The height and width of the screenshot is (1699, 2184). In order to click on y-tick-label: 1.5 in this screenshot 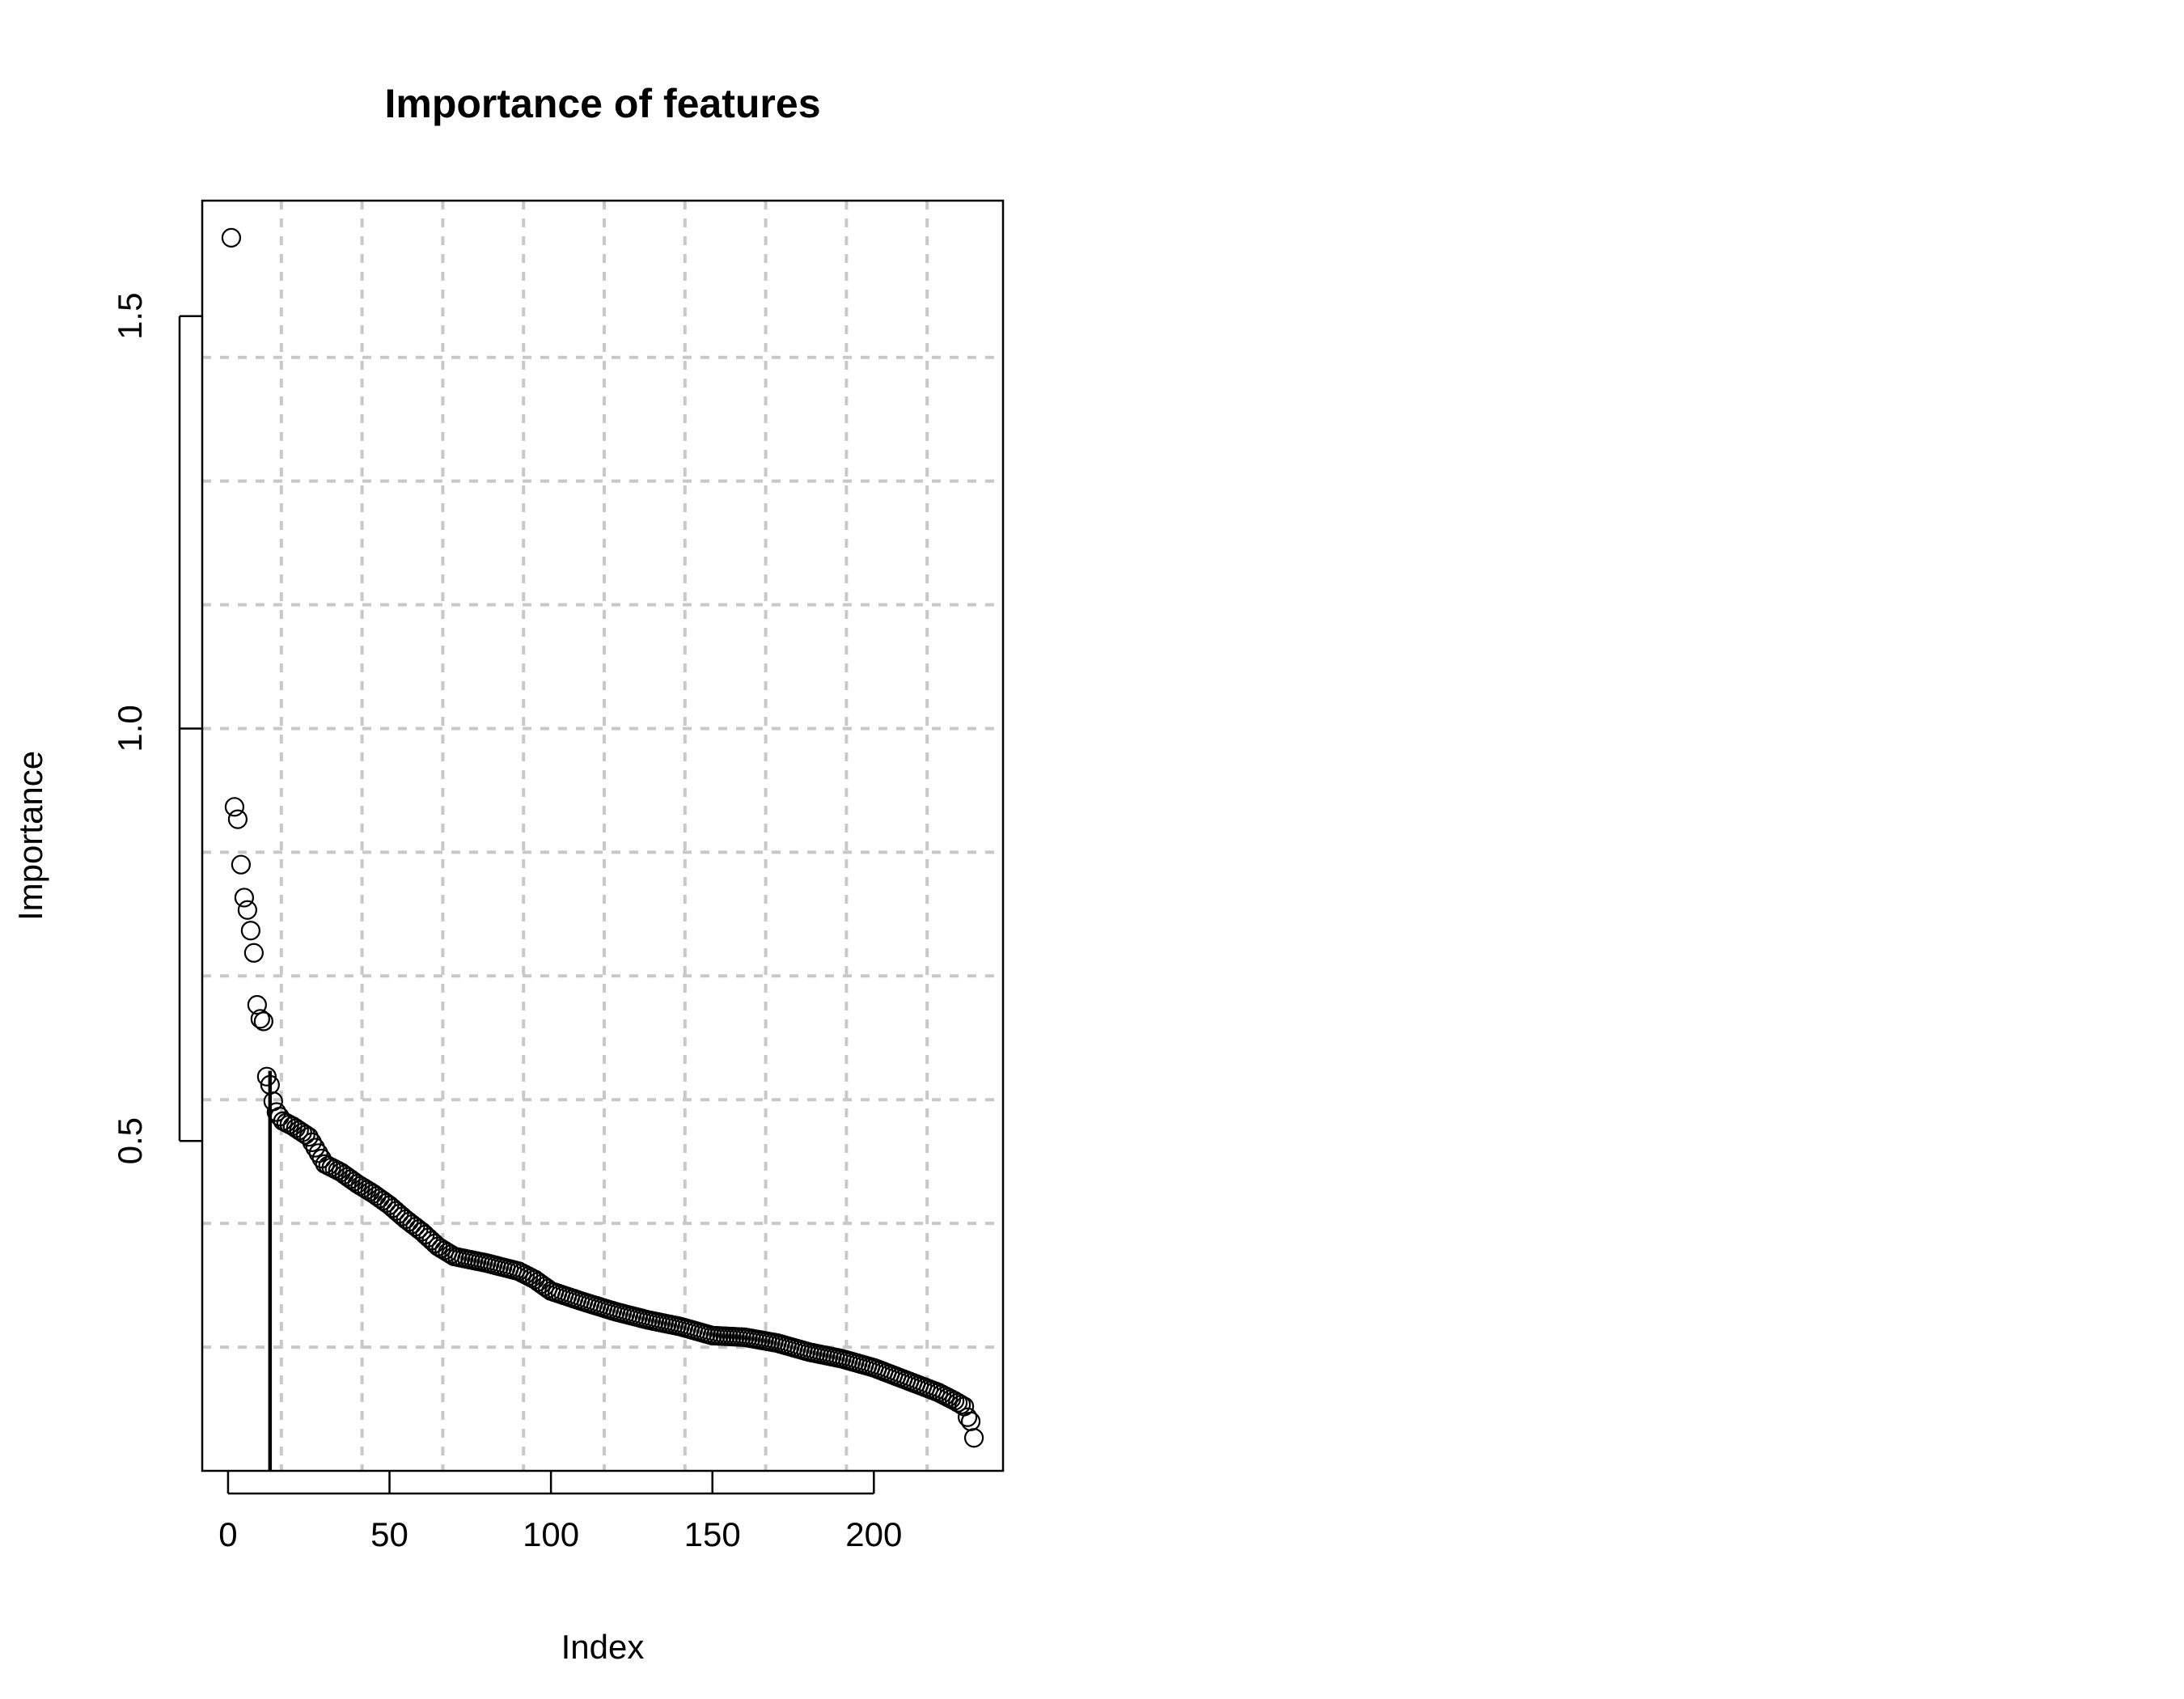, I will do `click(130, 316)`.